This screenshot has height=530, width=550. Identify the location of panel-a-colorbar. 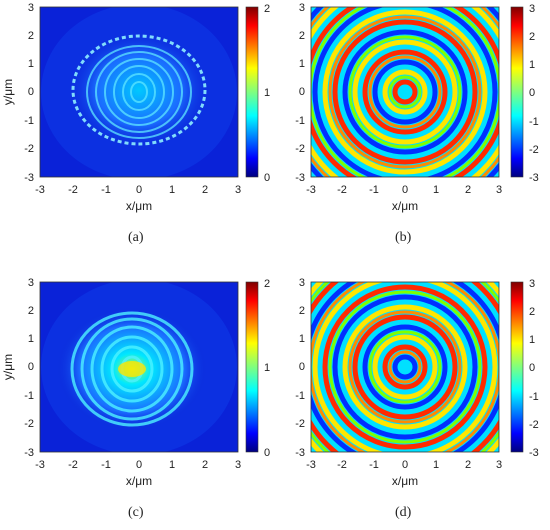
(252, 92).